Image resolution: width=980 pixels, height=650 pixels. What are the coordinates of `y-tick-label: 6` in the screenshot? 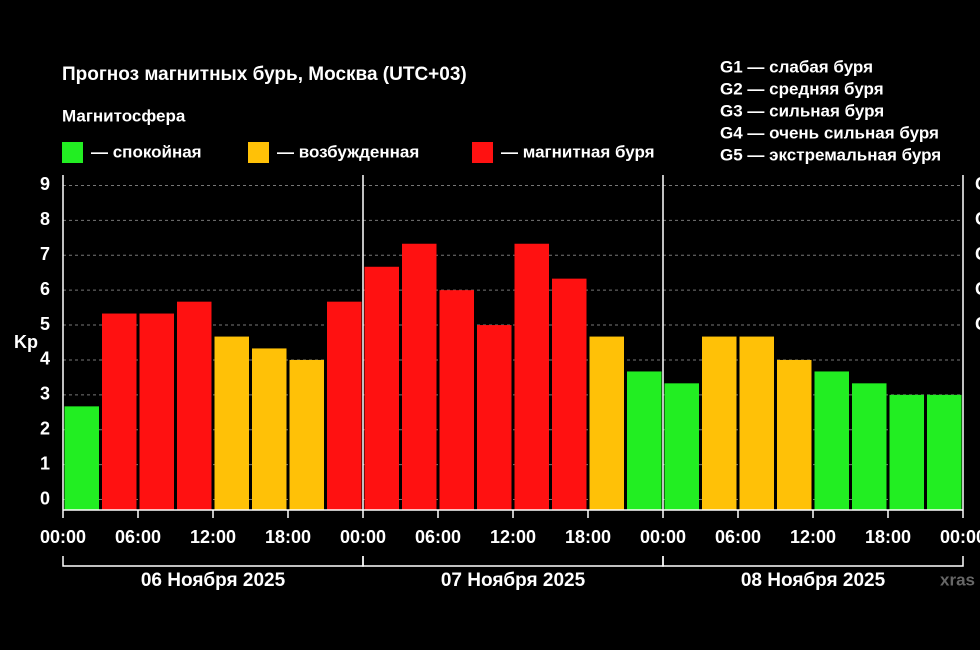 It's located at (45, 289).